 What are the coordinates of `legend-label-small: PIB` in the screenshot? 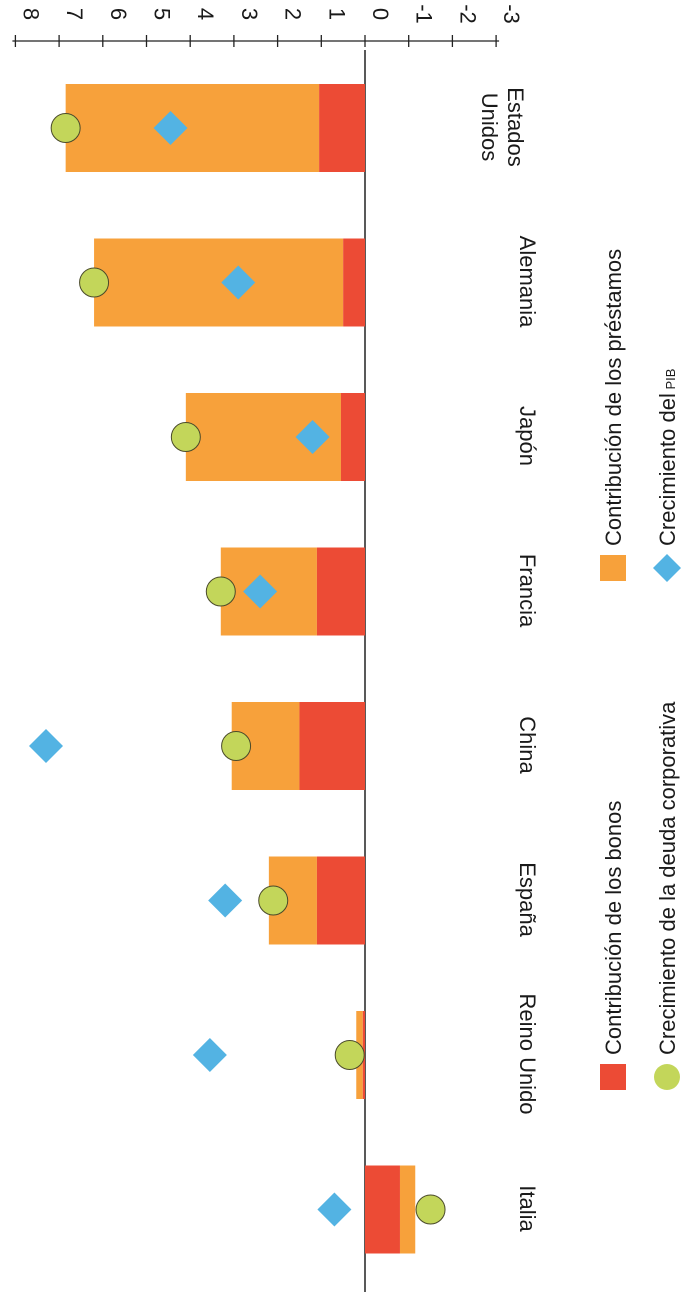 It's located at (670, 381).